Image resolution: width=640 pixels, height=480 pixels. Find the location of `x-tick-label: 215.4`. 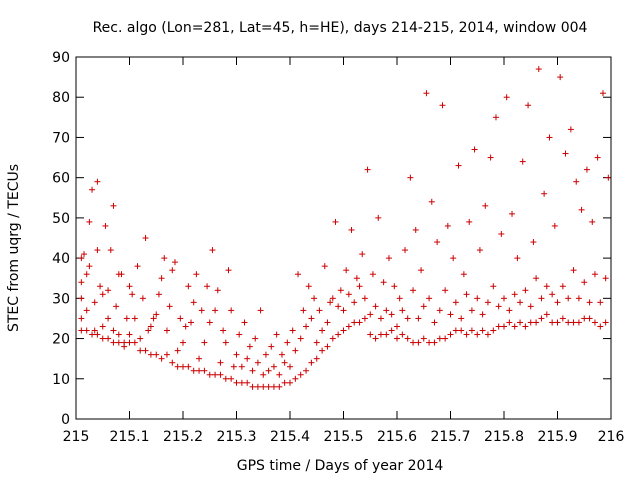

x-tick-label: 215.4 is located at coordinates (290, 437).